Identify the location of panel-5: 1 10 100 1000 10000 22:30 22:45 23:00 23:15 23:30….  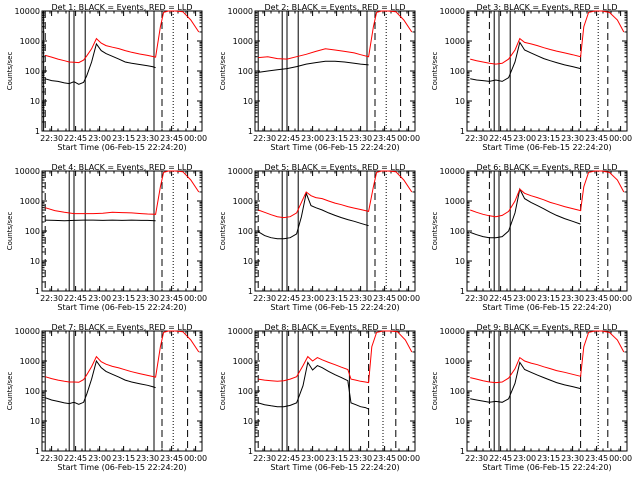
(319, 237).